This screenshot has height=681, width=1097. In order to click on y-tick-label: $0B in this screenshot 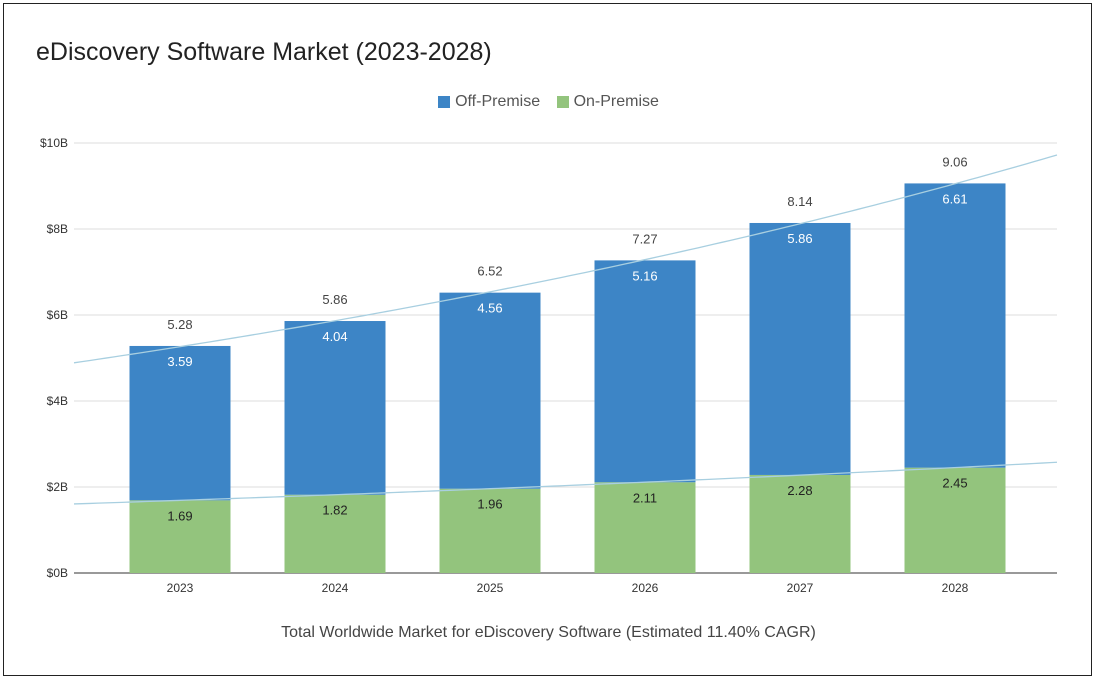, I will do `click(57, 573)`.